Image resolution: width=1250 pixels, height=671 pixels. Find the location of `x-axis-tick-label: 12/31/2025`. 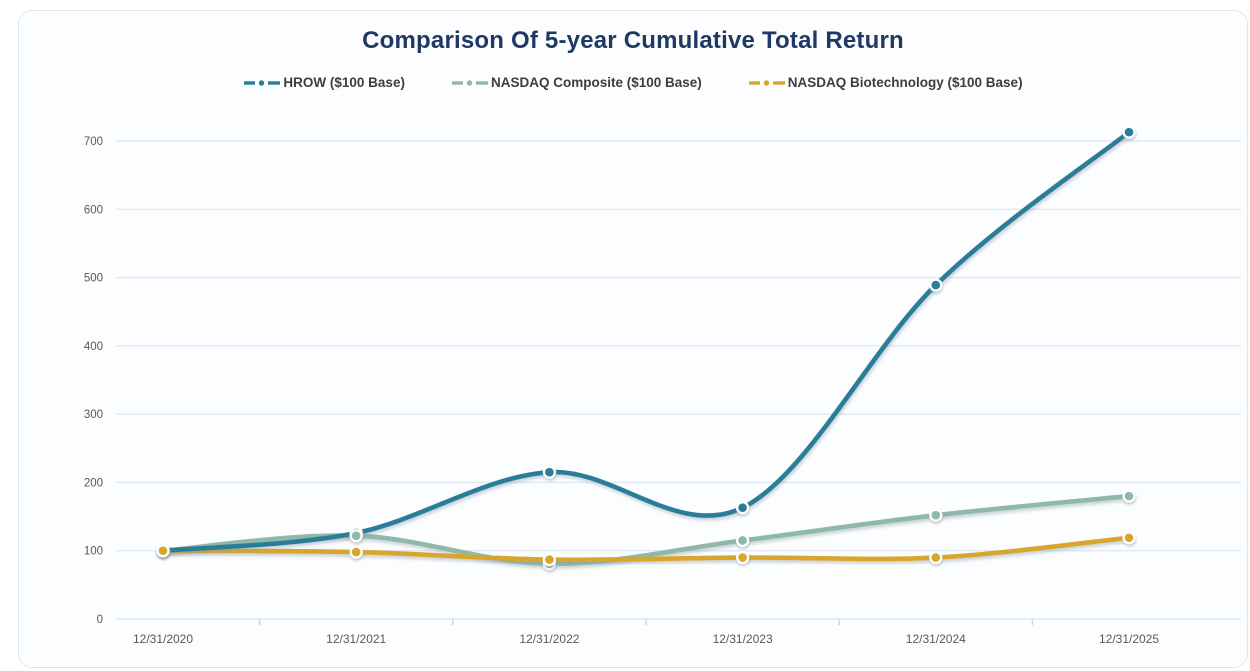

x-axis-tick-label: 12/31/2025 is located at coordinates (1129, 639).